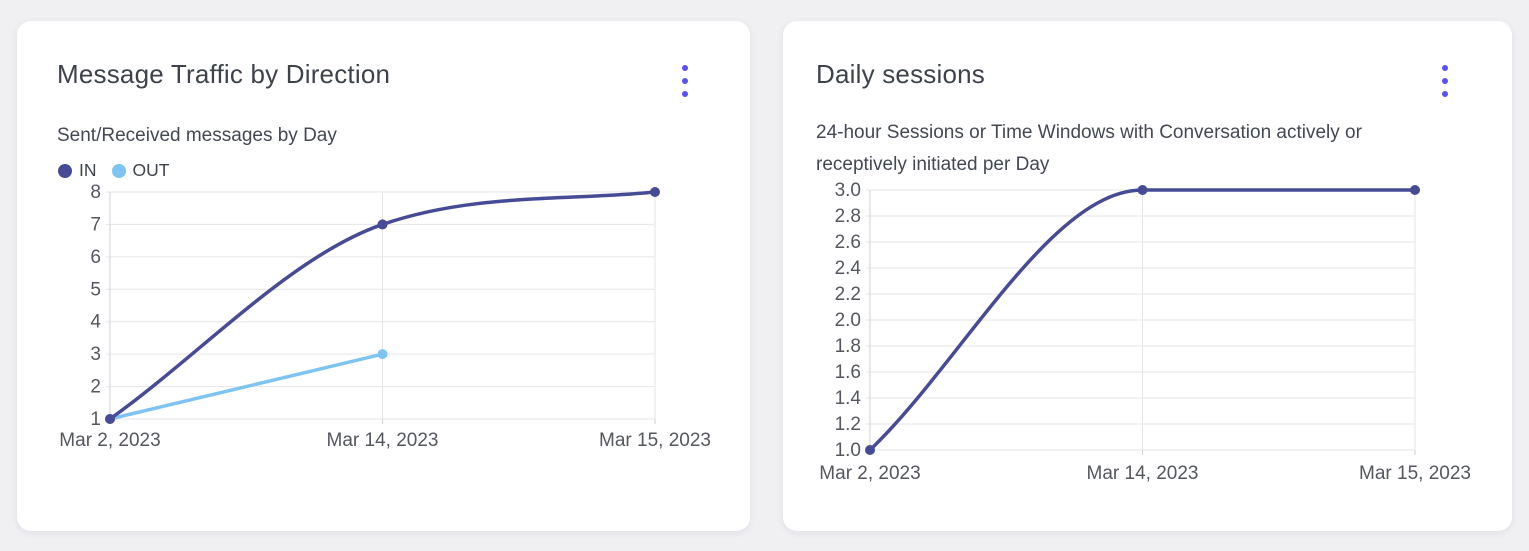  Describe the element at coordinates (95, 192) in the screenshot. I see `y-axis-tick-label: 8` at that location.